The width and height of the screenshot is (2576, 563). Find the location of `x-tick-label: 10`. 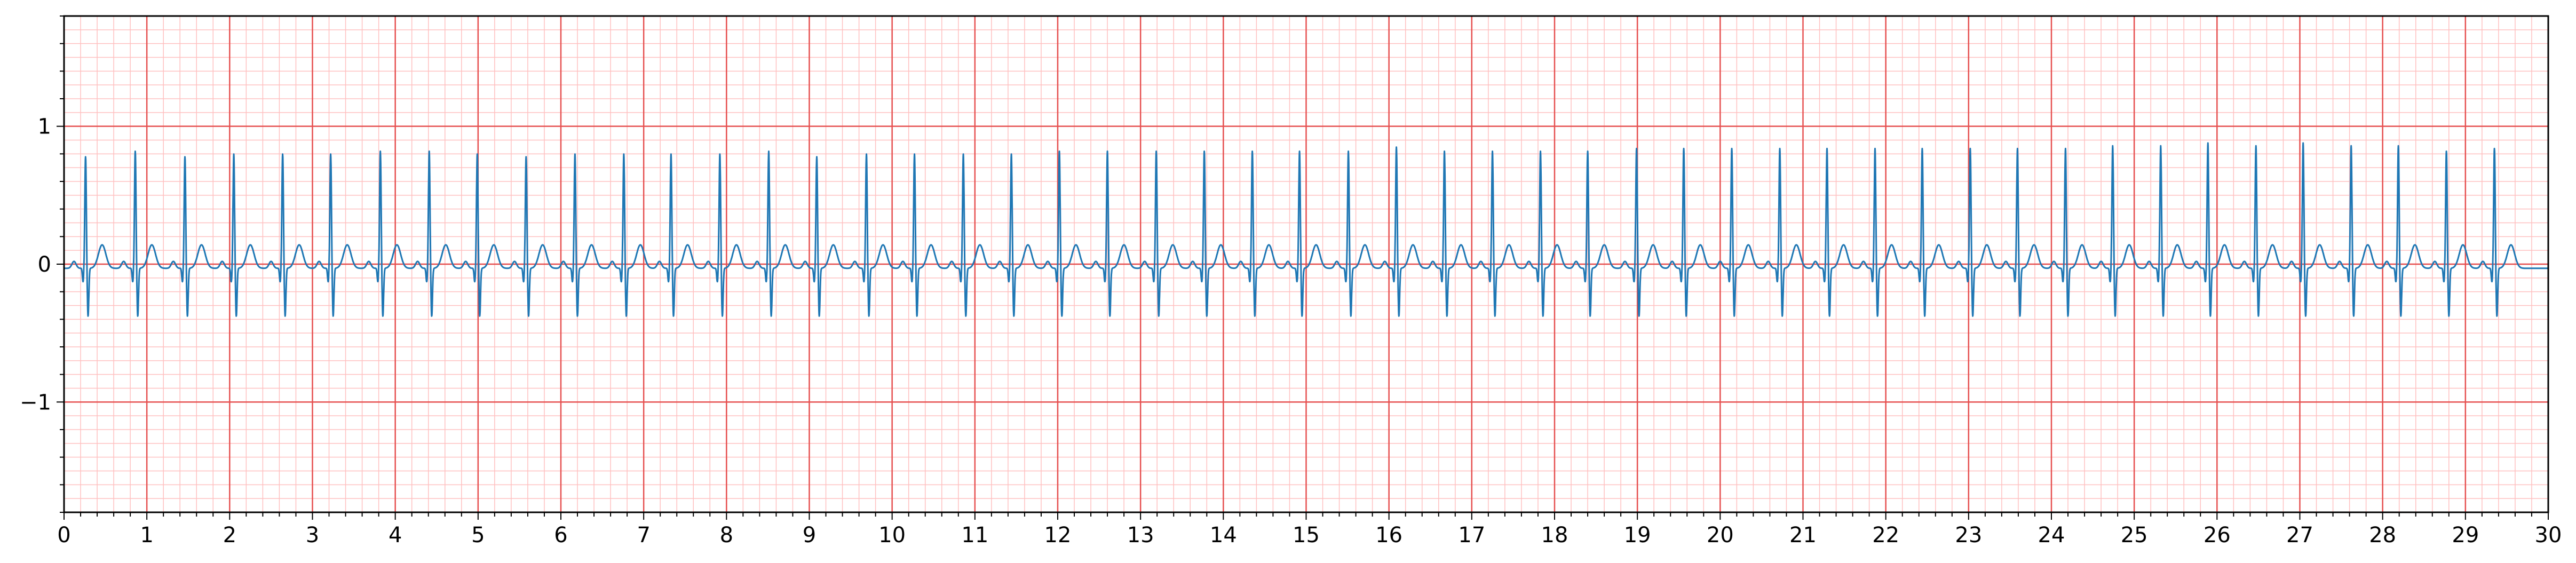

x-tick-label: 10 is located at coordinates (892, 535).